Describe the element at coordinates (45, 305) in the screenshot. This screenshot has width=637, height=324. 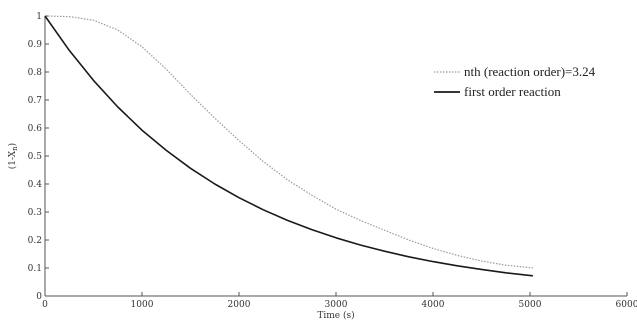
I see `x-tick-label-0: 0` at that location.